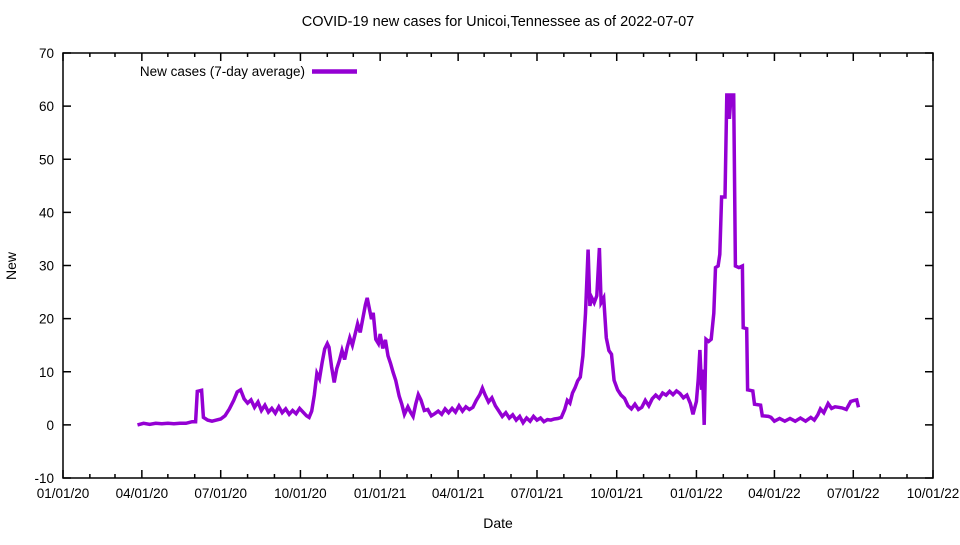 The width and height of the screenshot is (960, 545). What do you see at coordinates (46, 266) in the screenshot?
I see `y-tick-label: 30` at bounding box center [46, 266].